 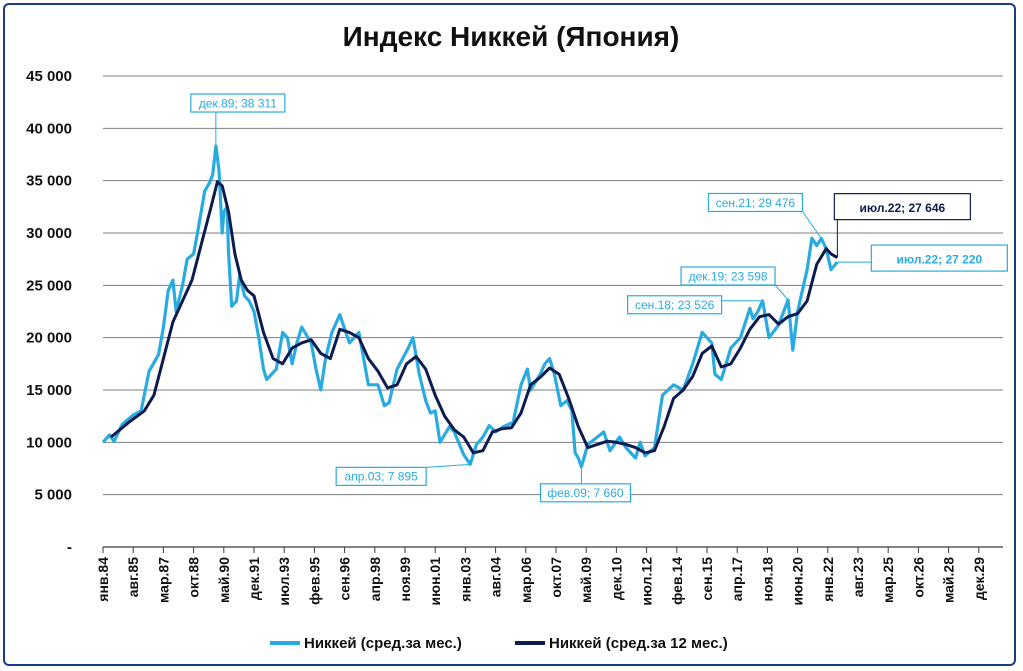 What do you see at coordinates (979, 578) in the screenshot?
I see `x-tick-label: дек.29` at bounding box center [979, 578].